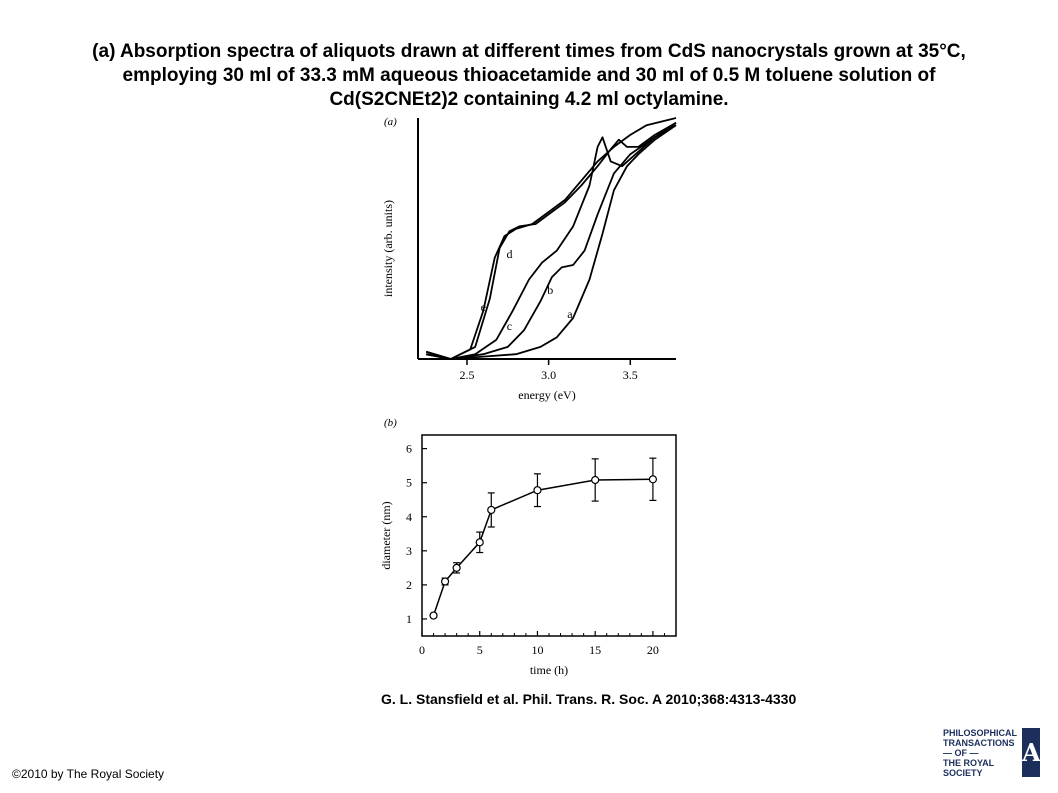  What do you see at coordinates (409, 619) in the screenshot?
I see `y-tick-label: 1` at bounding box center [409, 619].